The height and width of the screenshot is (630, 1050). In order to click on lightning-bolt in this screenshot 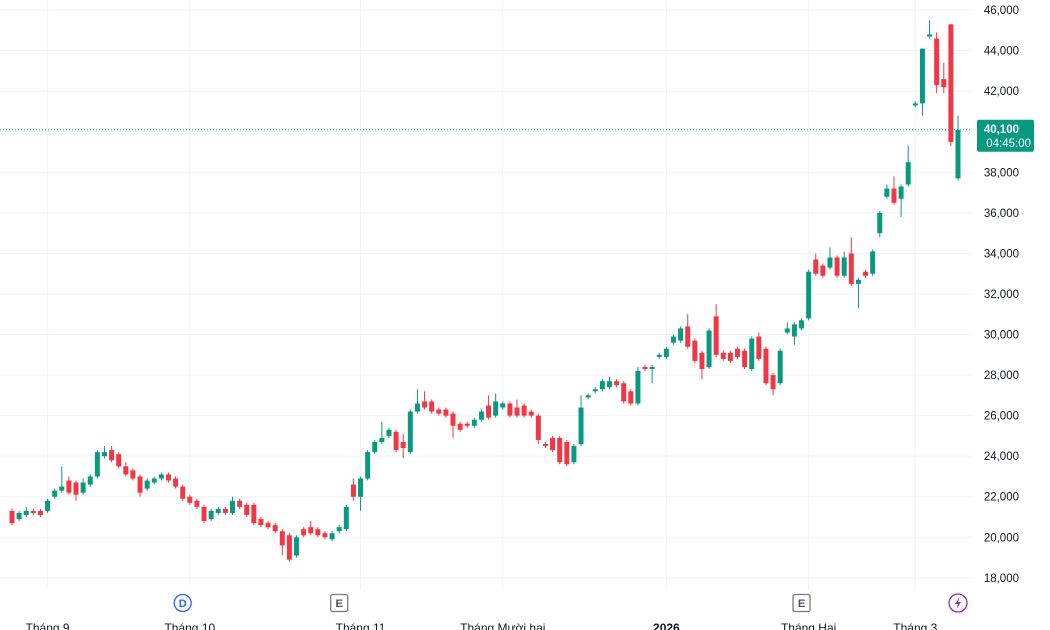, I will do `click(958, 603)`.